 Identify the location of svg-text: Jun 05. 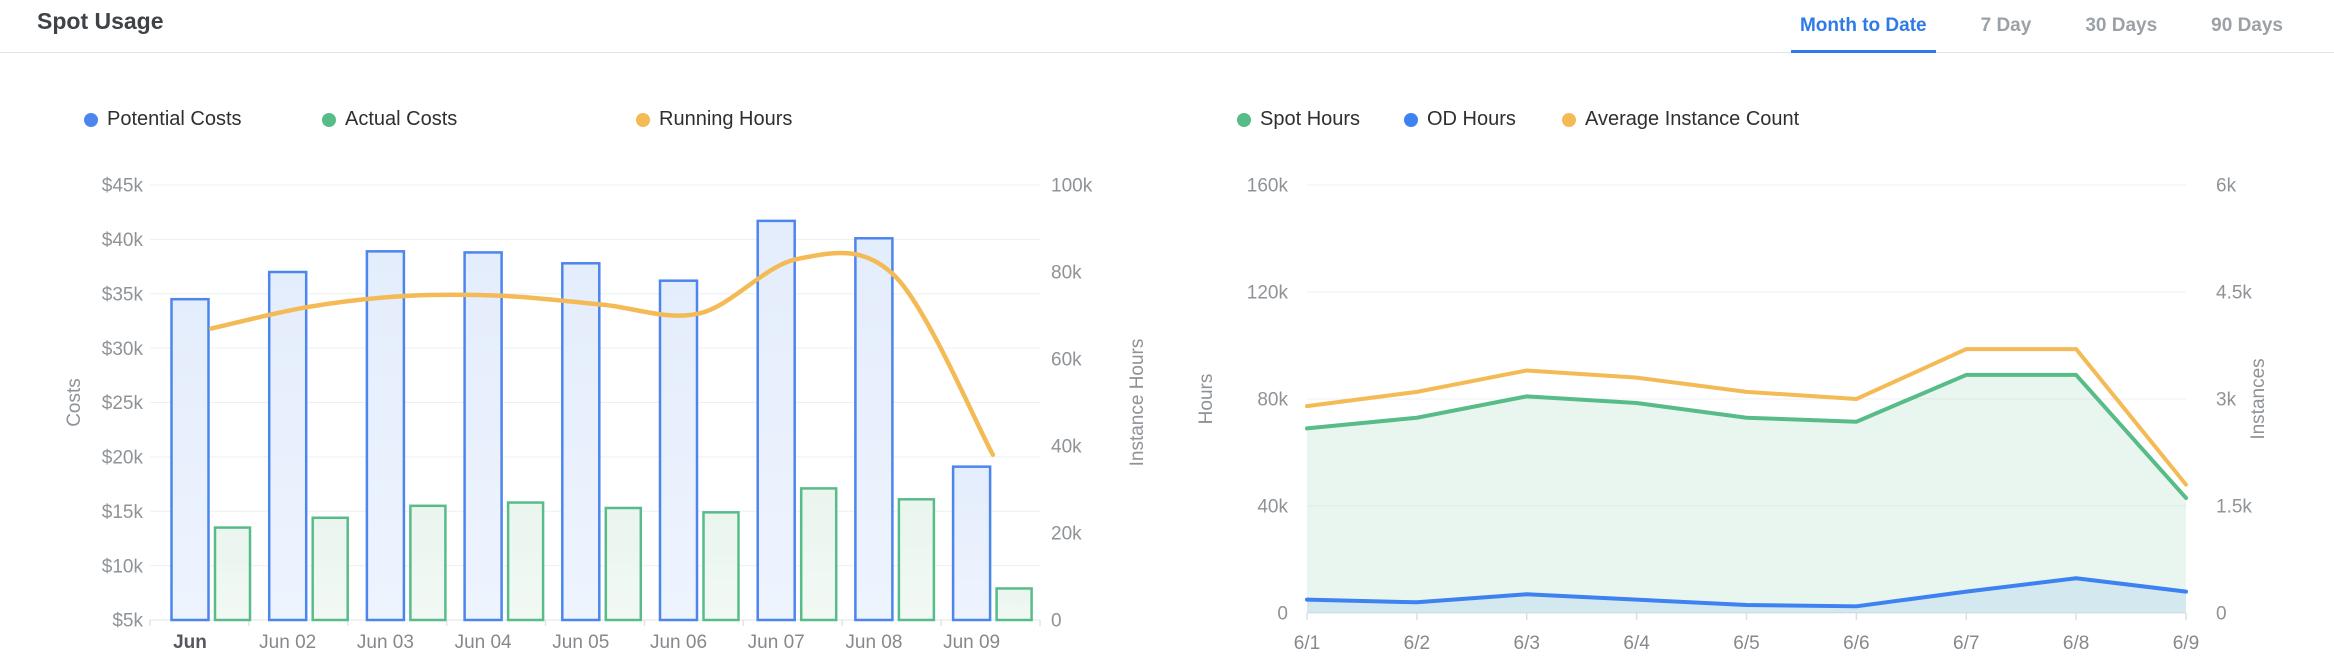
(580, 642).